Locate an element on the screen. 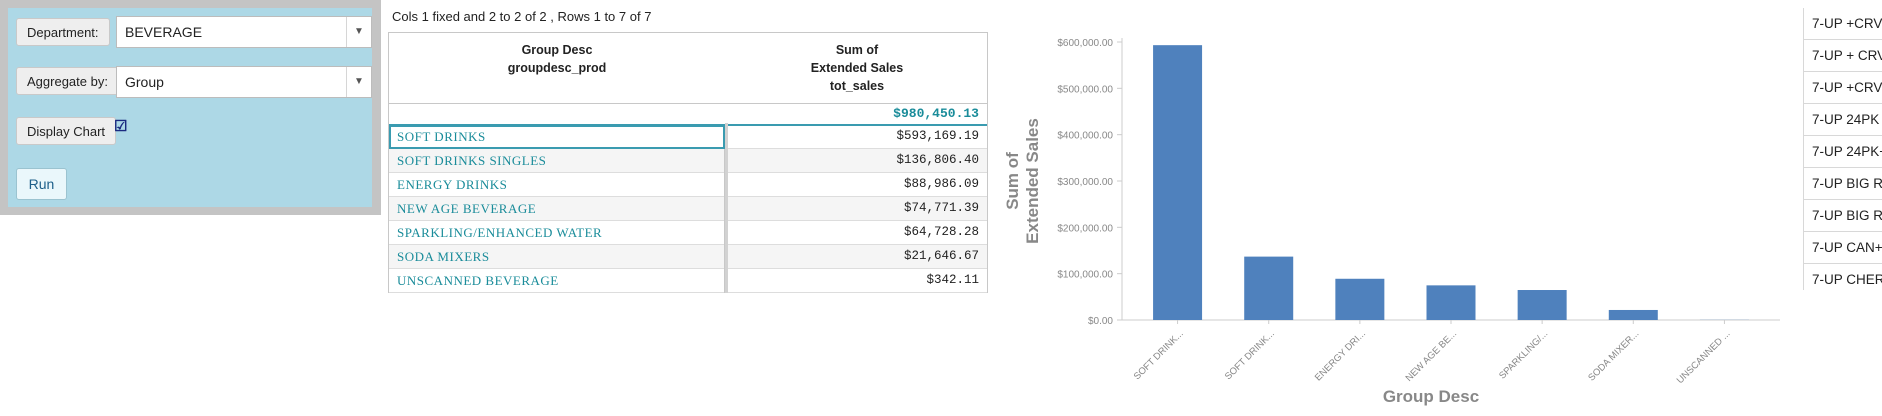  y-axis-title-line: Sum of is located at coordinates (1012, 181).